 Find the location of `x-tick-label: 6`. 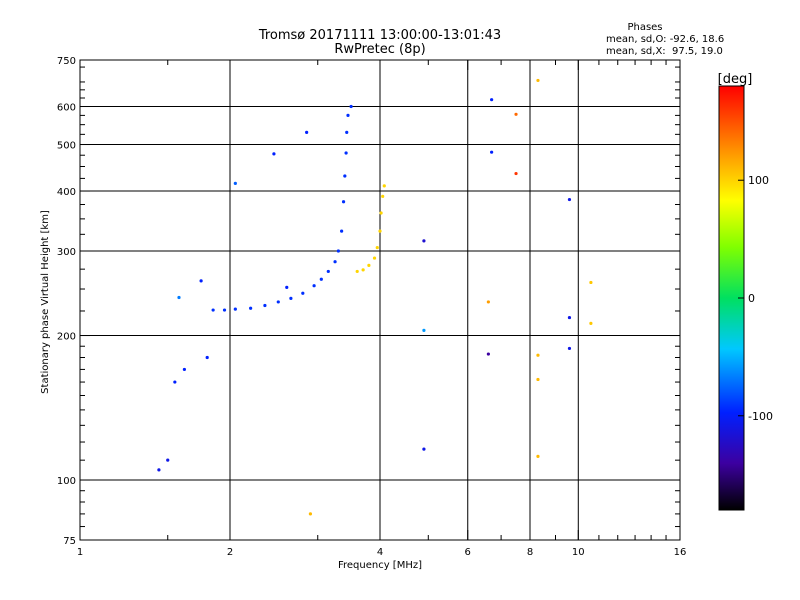

x-tick-label: 6 is located at coordinates (468, 552).